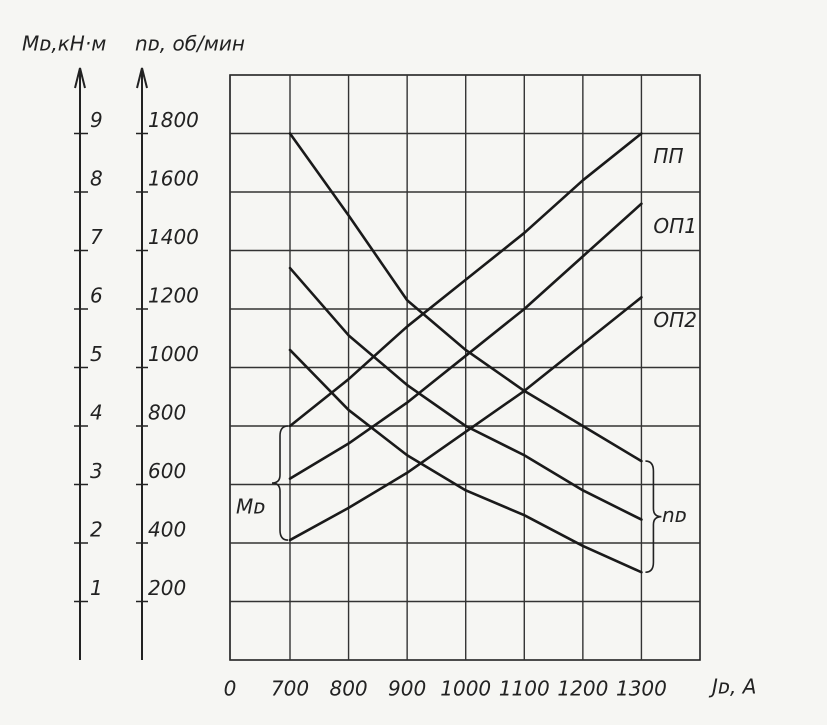 The width and height of the screenshot is (827, 725). Describe the element at coordinates (96, 471) in the screenshot. I see `y-tick-label: 3` at that location.